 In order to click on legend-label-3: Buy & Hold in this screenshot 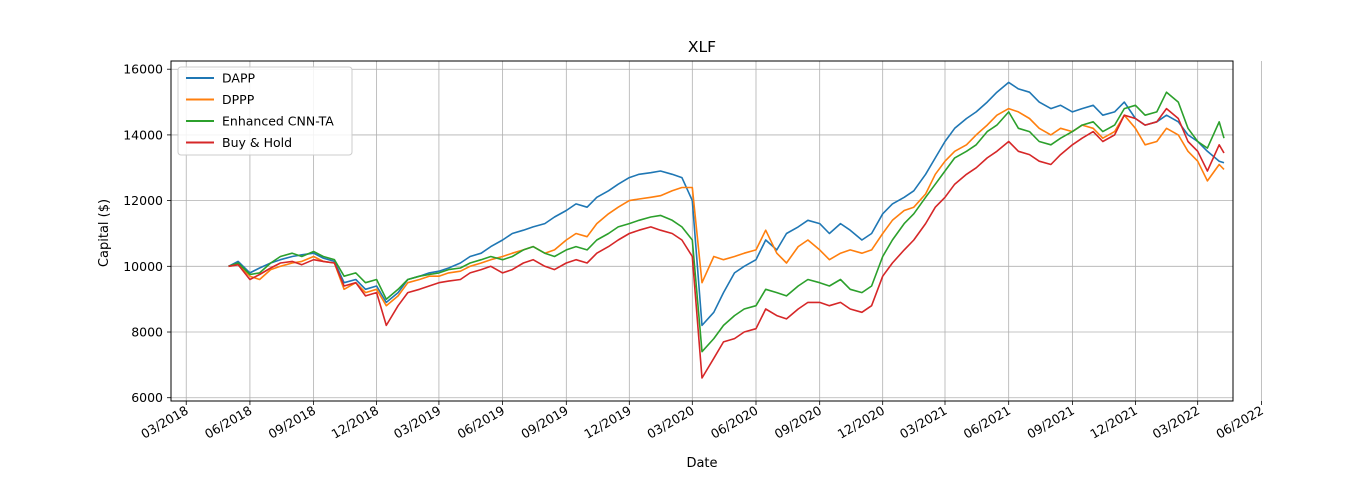, I will do `click(257, 142)`.